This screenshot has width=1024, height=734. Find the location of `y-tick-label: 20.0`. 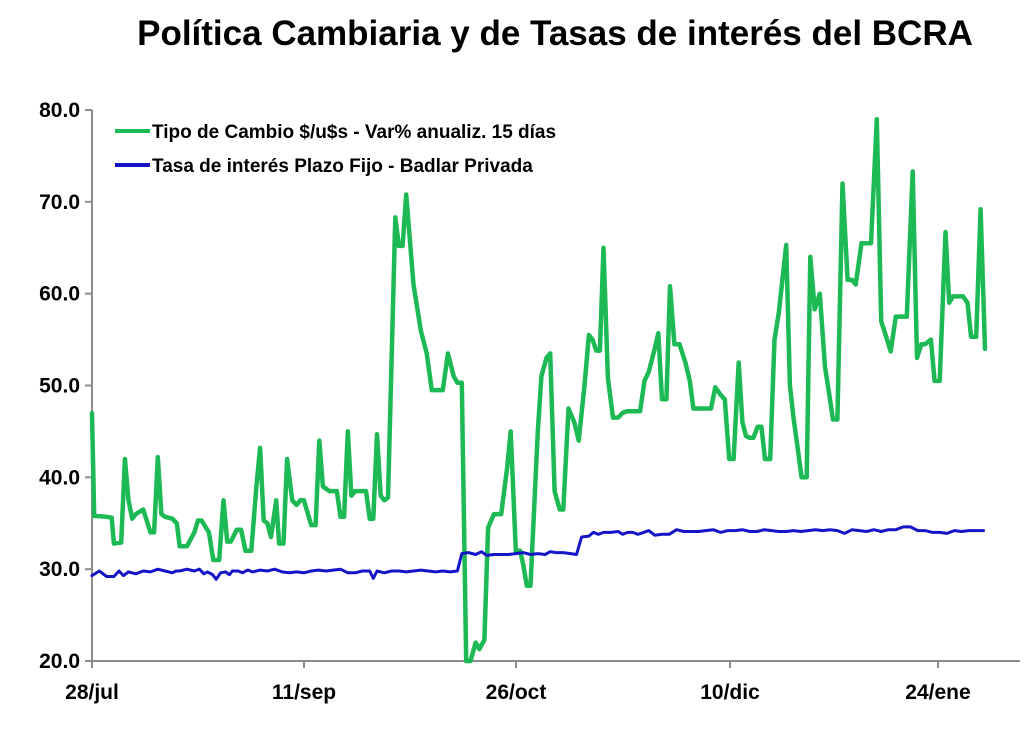

y-tick-label: 20.0 is located at coordinates (59, 661).